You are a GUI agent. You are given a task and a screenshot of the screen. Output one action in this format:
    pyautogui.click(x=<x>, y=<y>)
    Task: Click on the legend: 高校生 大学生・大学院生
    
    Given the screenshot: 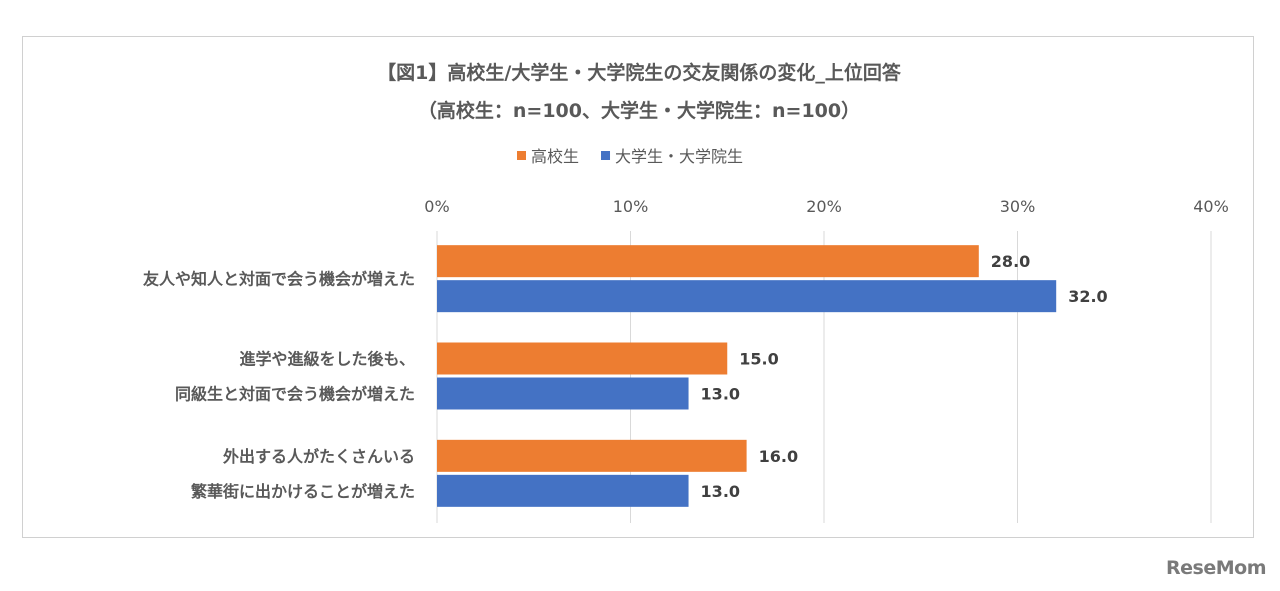 What is the action you would take?
    pyautogui.click(x=630, y=156)
    